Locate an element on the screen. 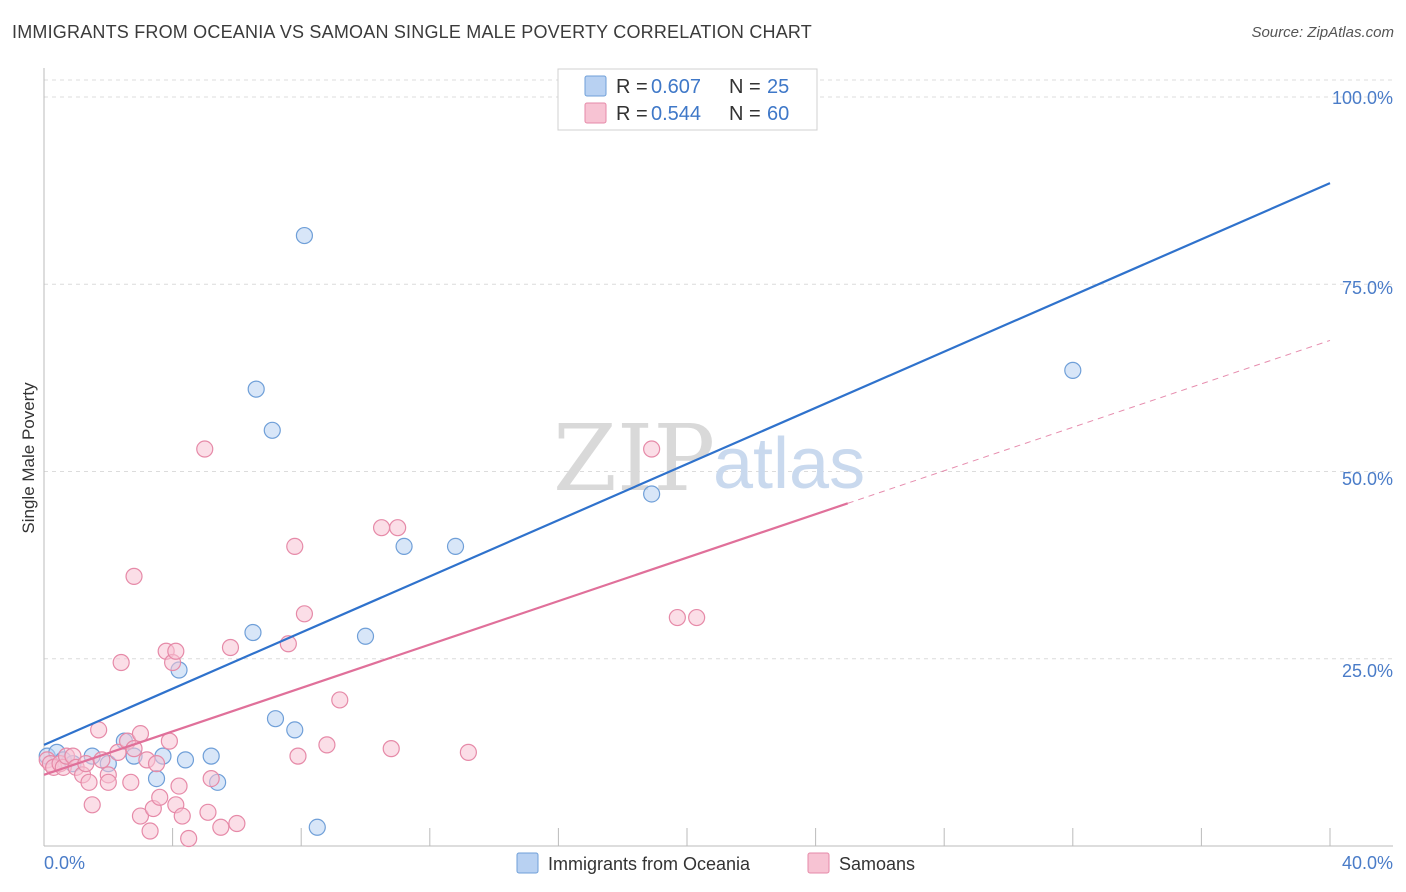 Image resolution: width=1406 pixels, height=892 pixels. source-credit: Source: ZipAtlas.com is located at coordinates (1322, 32).